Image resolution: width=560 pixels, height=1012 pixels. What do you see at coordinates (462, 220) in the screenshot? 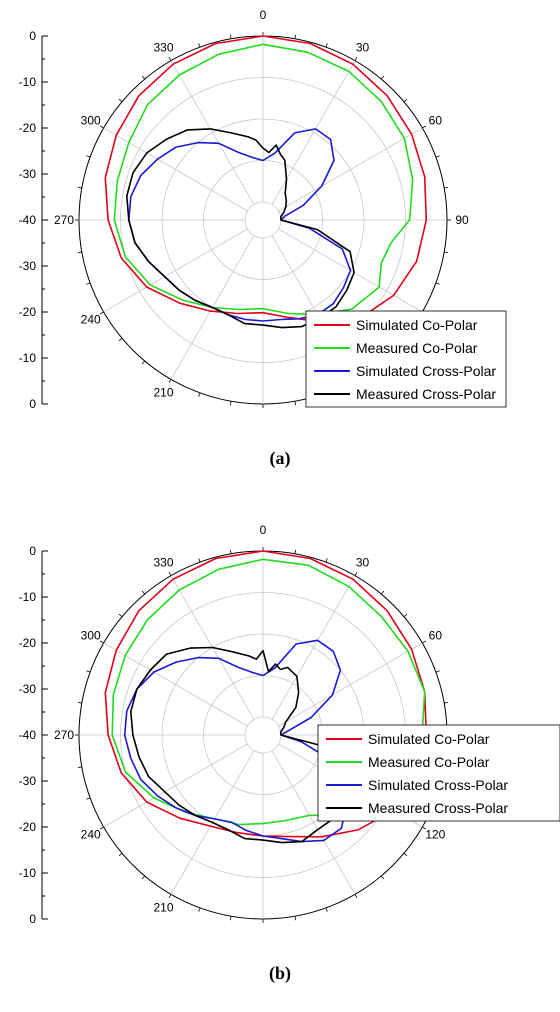
I see `angle-label: 90` at bounding box center [462, 220].